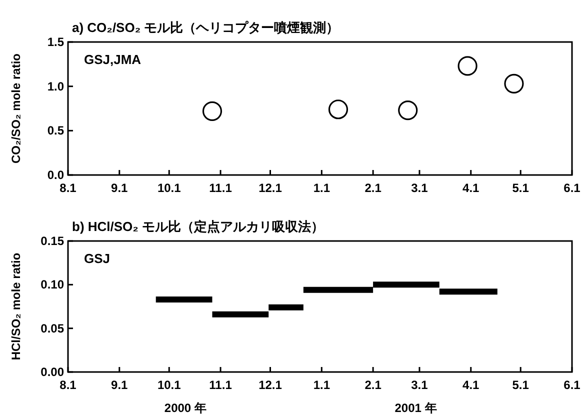 This screenshot has height=419, width=585. What do you see at coordinates (97, 258) in the screenshot?
I see `annotation: GSJ` at bounding box center [97, 258].